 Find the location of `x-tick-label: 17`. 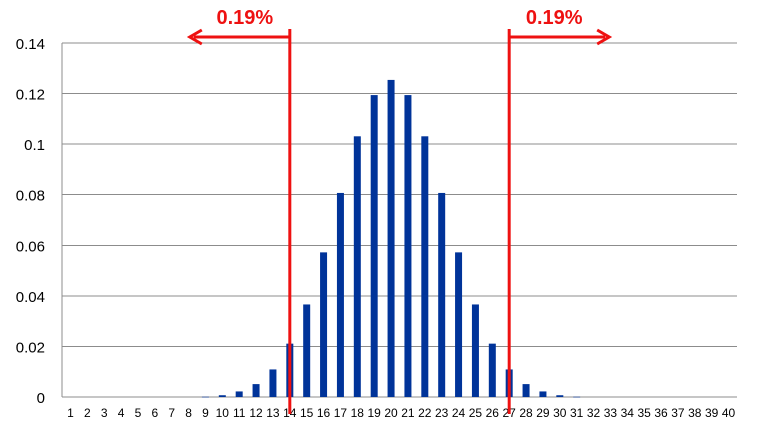

x-tick-label: 17 is located at coordinates (341, 413).